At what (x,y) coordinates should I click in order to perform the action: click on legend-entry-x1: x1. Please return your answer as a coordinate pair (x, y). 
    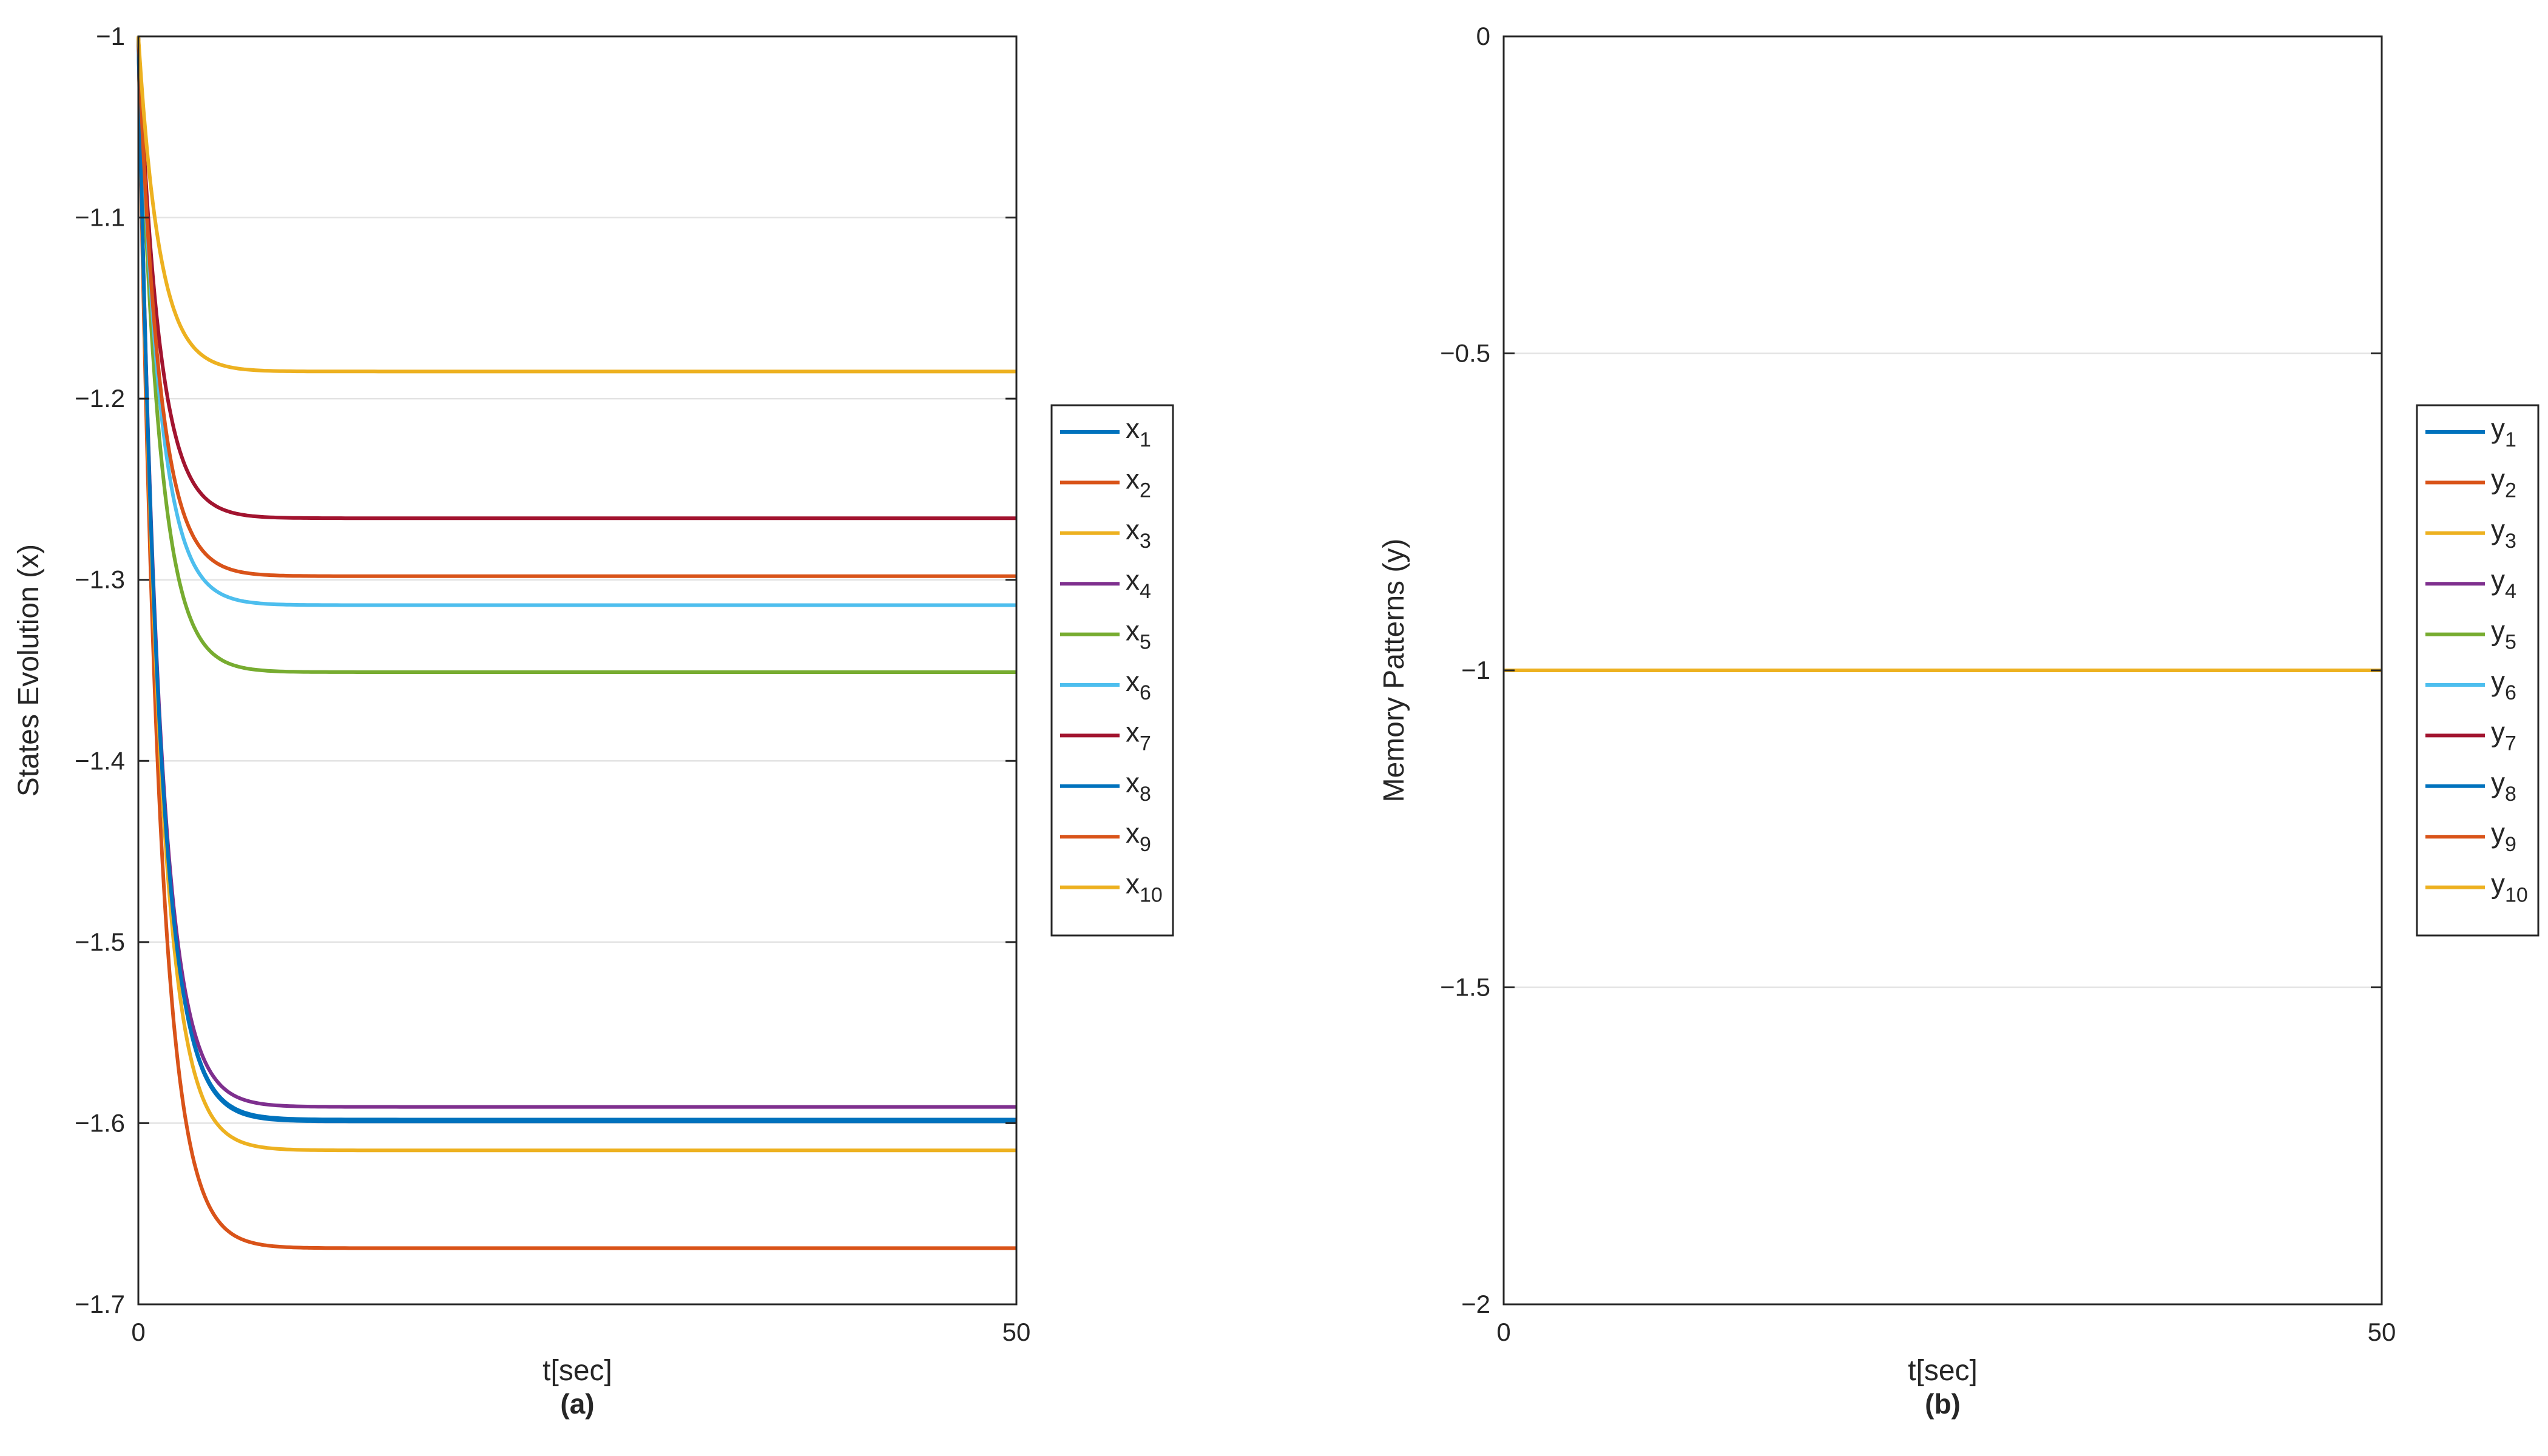
    Looking at the image, I should click on (1139, 432).